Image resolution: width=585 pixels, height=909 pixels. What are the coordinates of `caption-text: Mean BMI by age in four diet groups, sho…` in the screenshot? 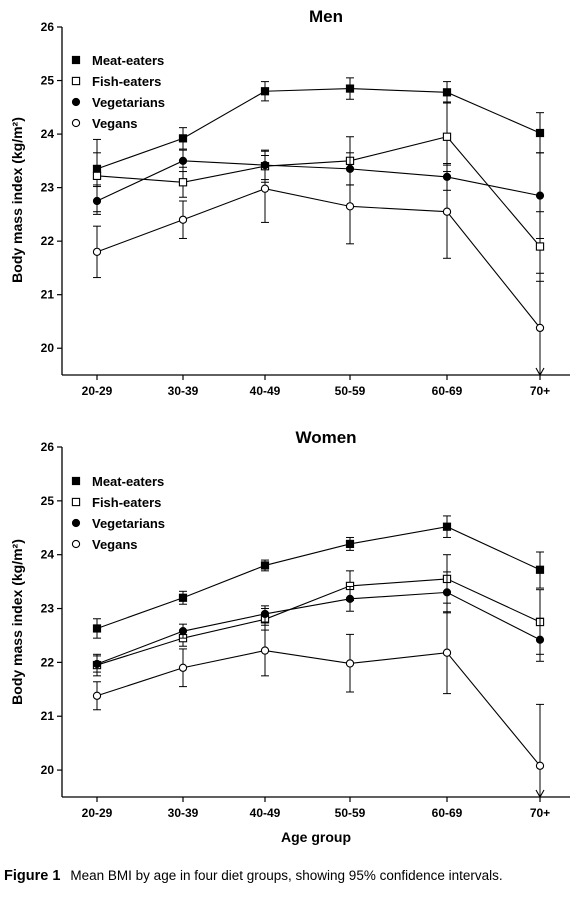 It's located at (286, 875).